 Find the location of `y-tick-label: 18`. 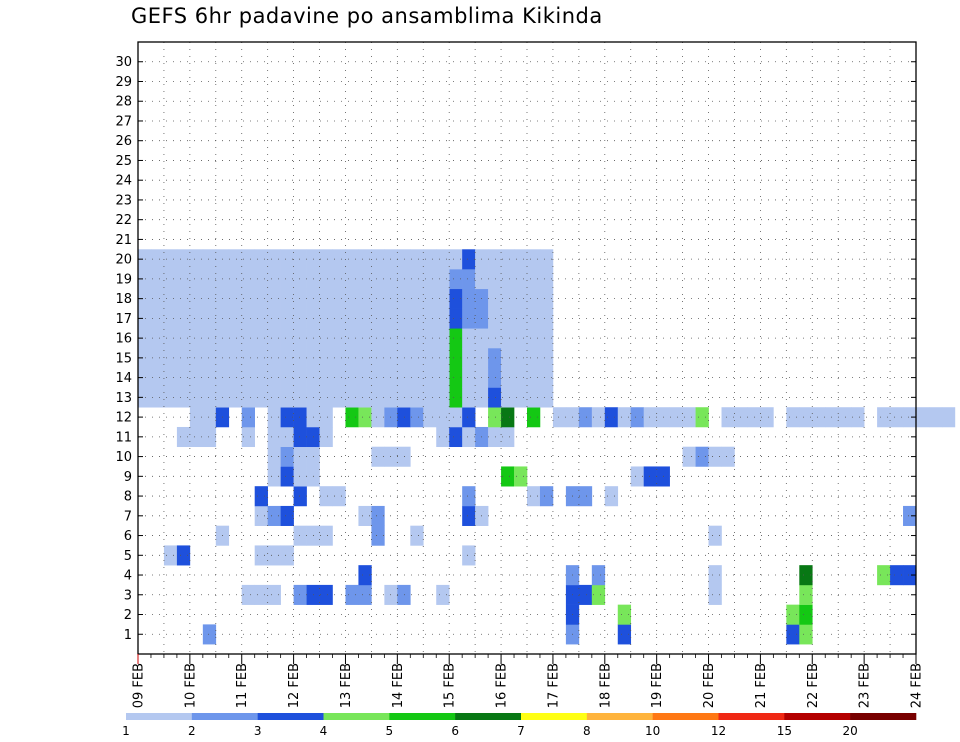

y-tick-label: 18 is located at coordinates (123, 299).